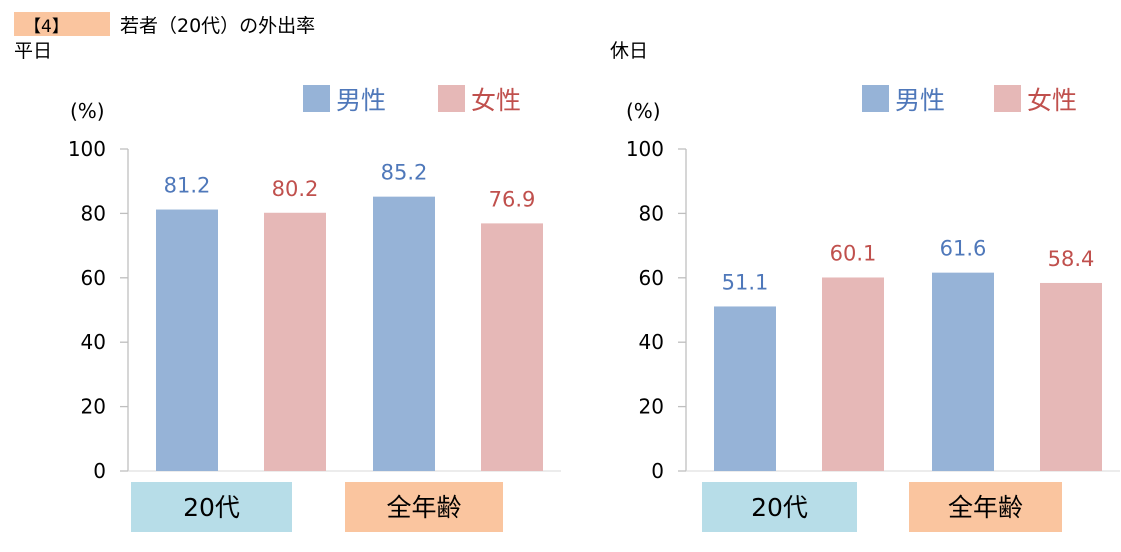 Image resolution: width=1121 pixels, height=552 pixels. I want to click on data-label: 85.2, so click(404, 173).